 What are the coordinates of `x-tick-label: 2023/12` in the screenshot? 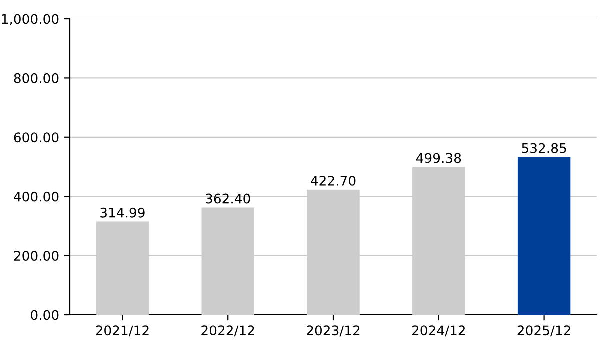 It's located at (333, 331).